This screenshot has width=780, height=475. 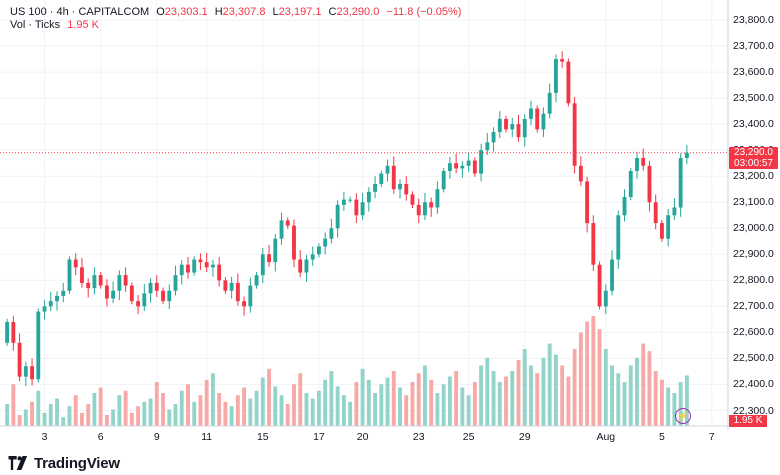 I want to click on time-tick-label: 20, so click(x=362, y=437).